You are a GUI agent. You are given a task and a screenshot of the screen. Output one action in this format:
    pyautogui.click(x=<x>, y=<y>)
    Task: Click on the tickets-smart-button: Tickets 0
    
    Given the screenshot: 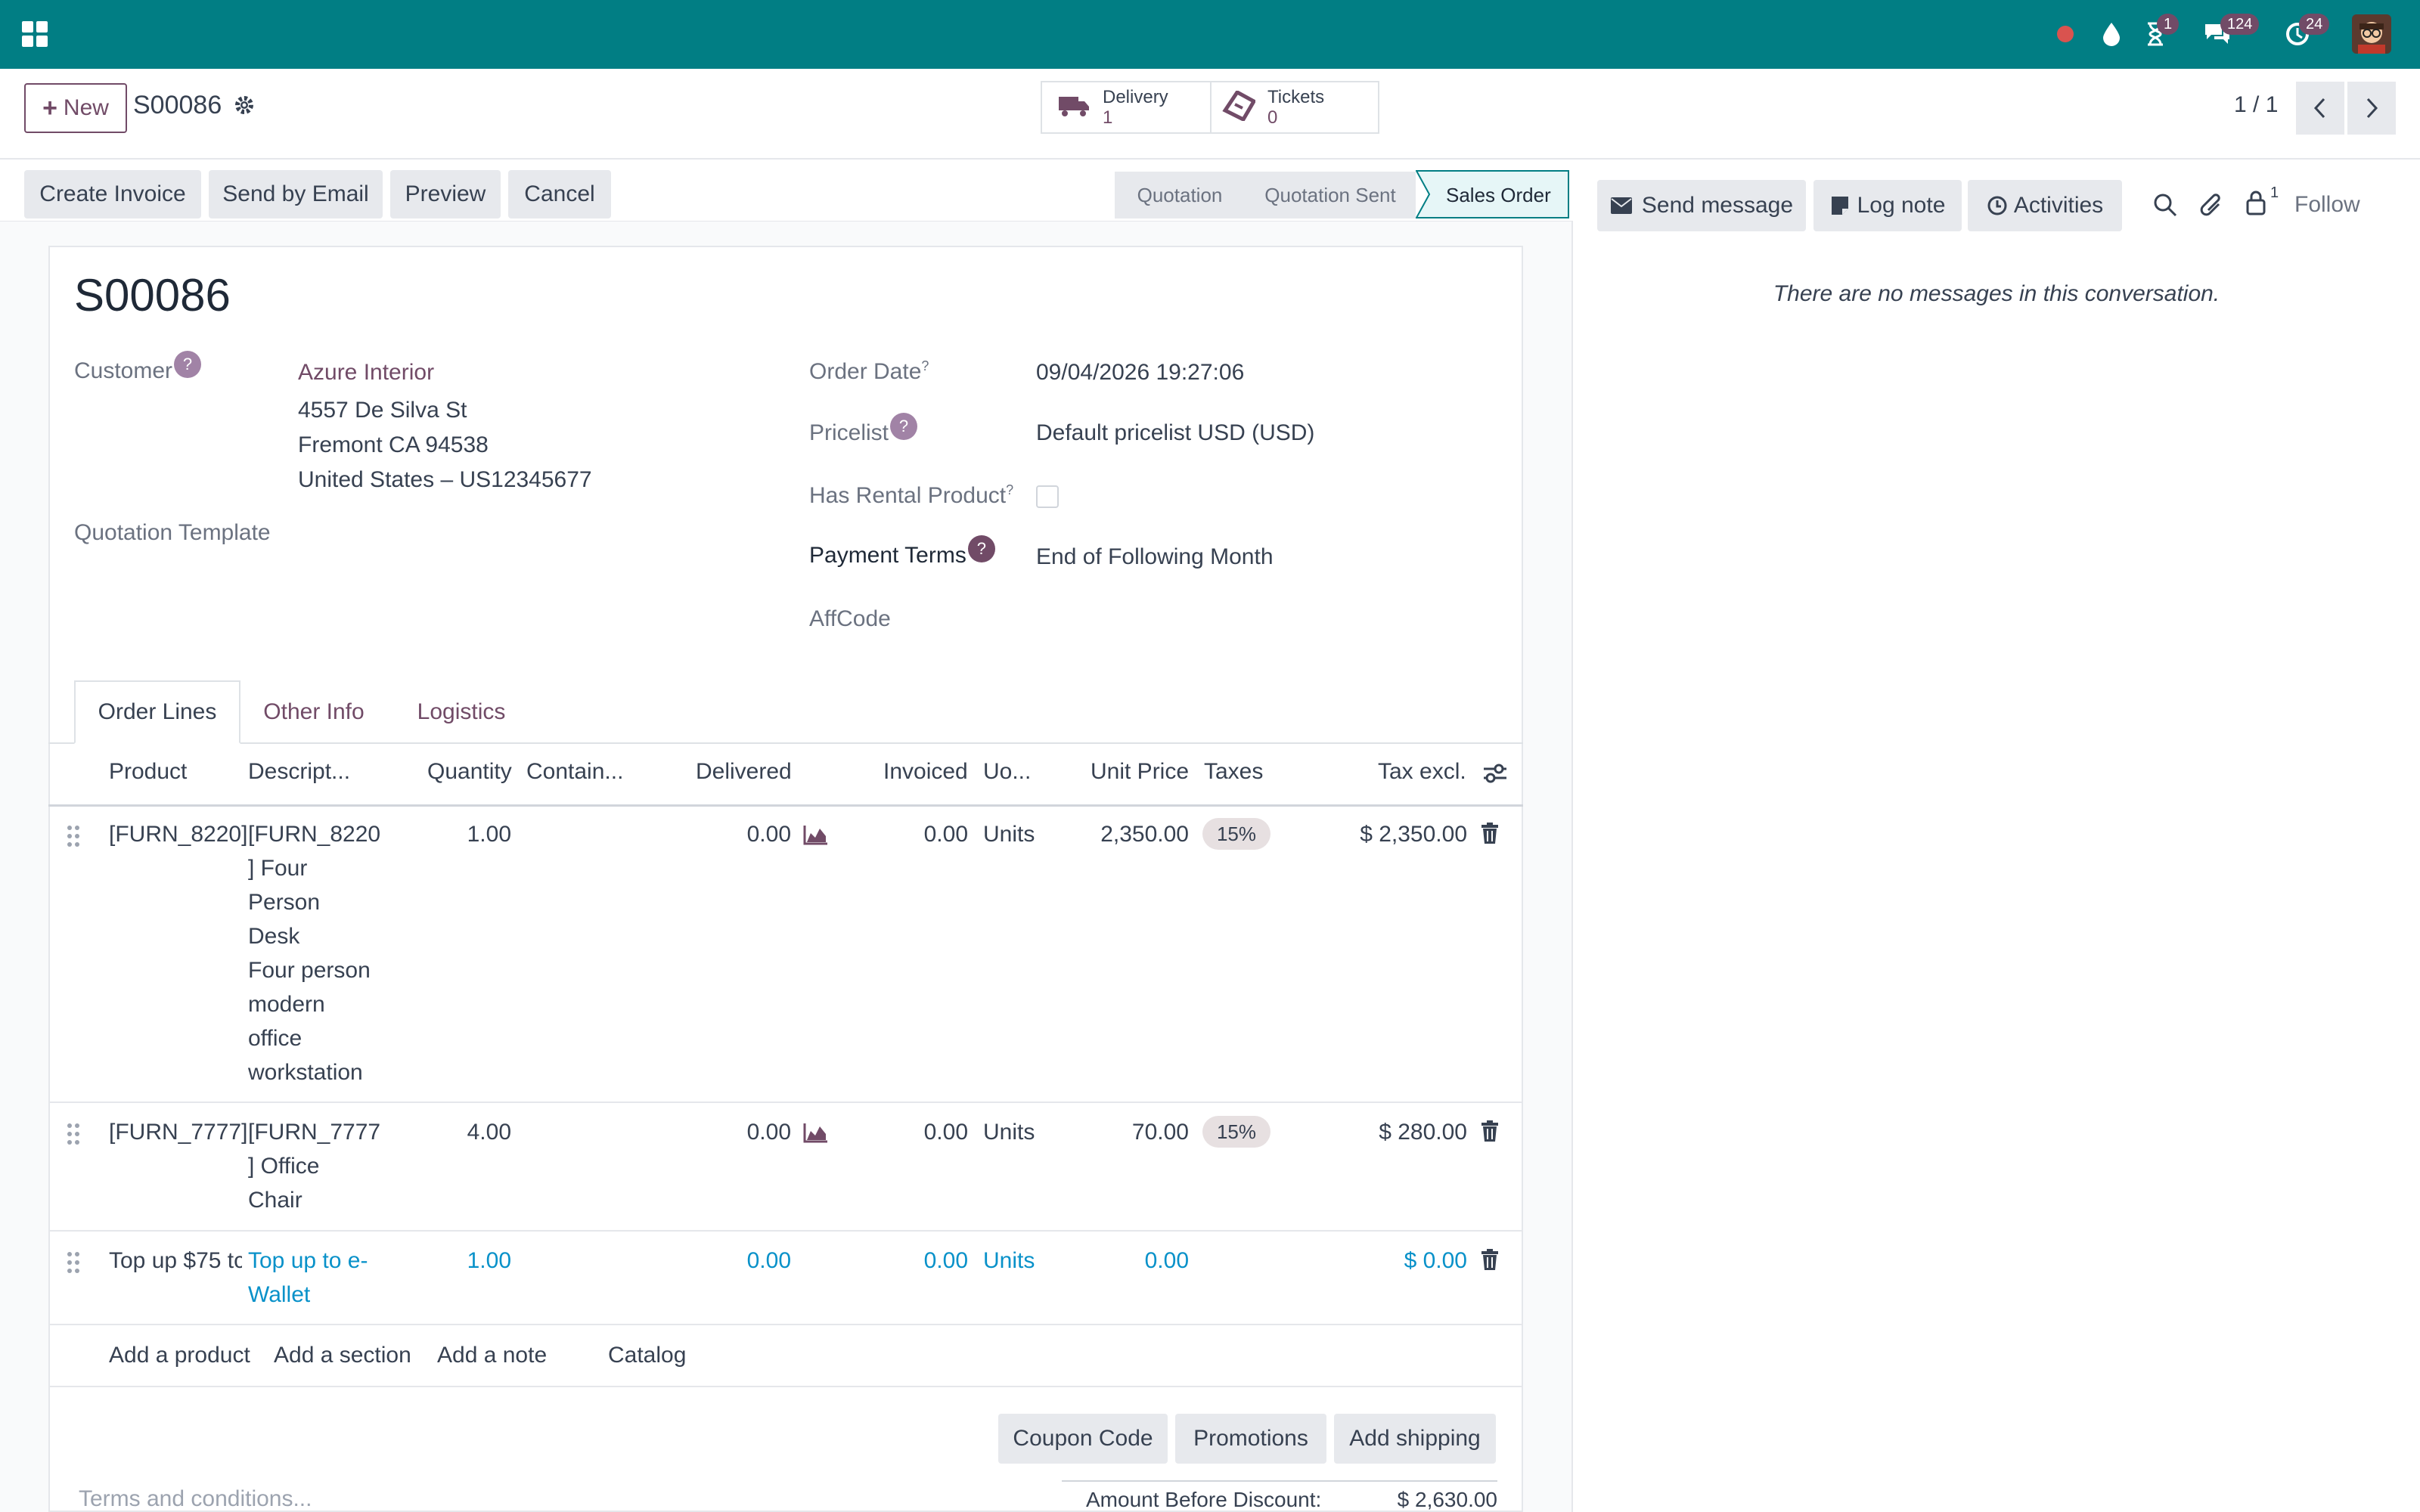 What is the action you would take?
    pyautogui.click(x=1294, y=107)
    